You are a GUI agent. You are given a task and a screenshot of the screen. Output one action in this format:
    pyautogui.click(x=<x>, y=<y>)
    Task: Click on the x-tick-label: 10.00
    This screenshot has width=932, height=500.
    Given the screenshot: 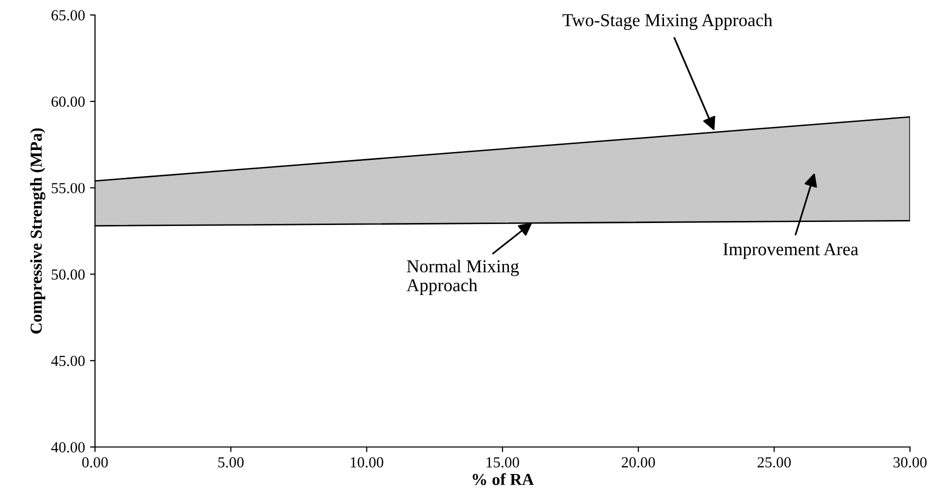 What is the action you would take?
    pyautogui.click(x=367, y=462)
    